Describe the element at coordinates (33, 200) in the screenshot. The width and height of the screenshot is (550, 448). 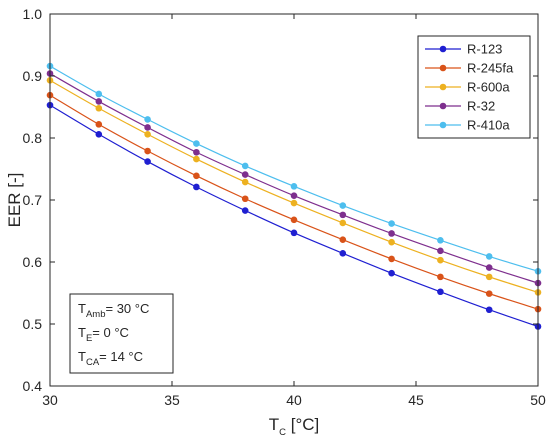
I see `y-tick-label: 0.7` at that location.